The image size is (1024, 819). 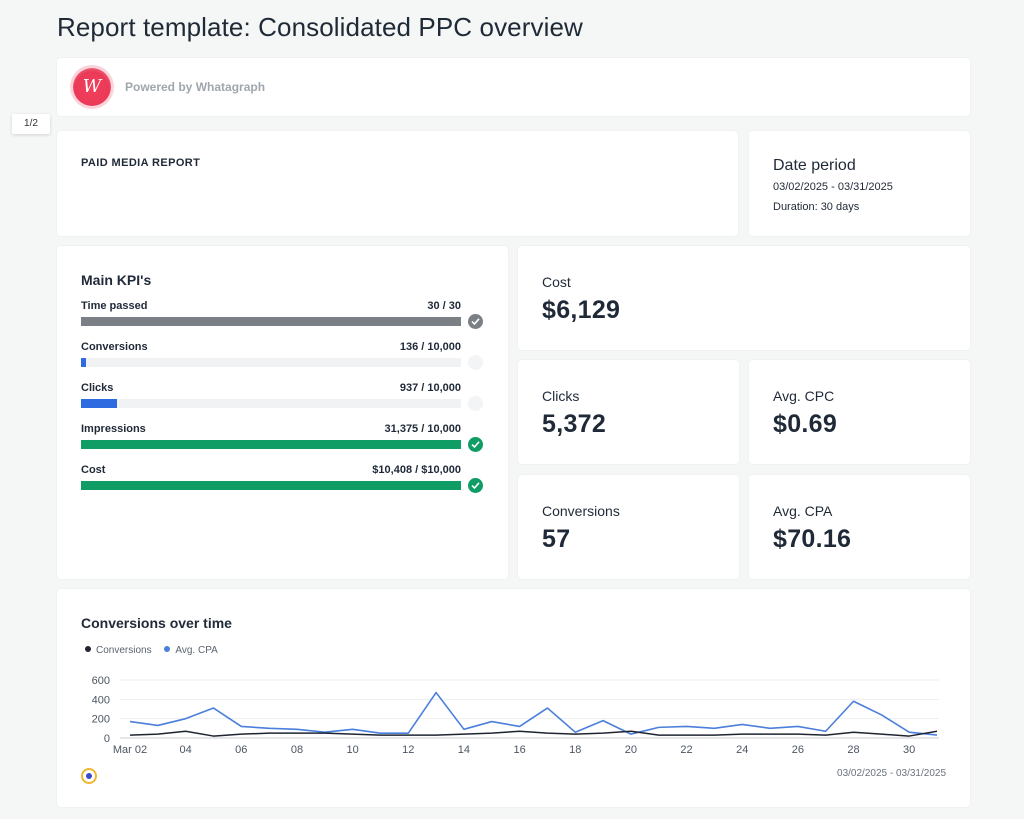 What do you see at coordinates (416, 470) in the screenshot?
I see `kpi-value: $10,408 / $10,000` at bounding box center [416, 470].